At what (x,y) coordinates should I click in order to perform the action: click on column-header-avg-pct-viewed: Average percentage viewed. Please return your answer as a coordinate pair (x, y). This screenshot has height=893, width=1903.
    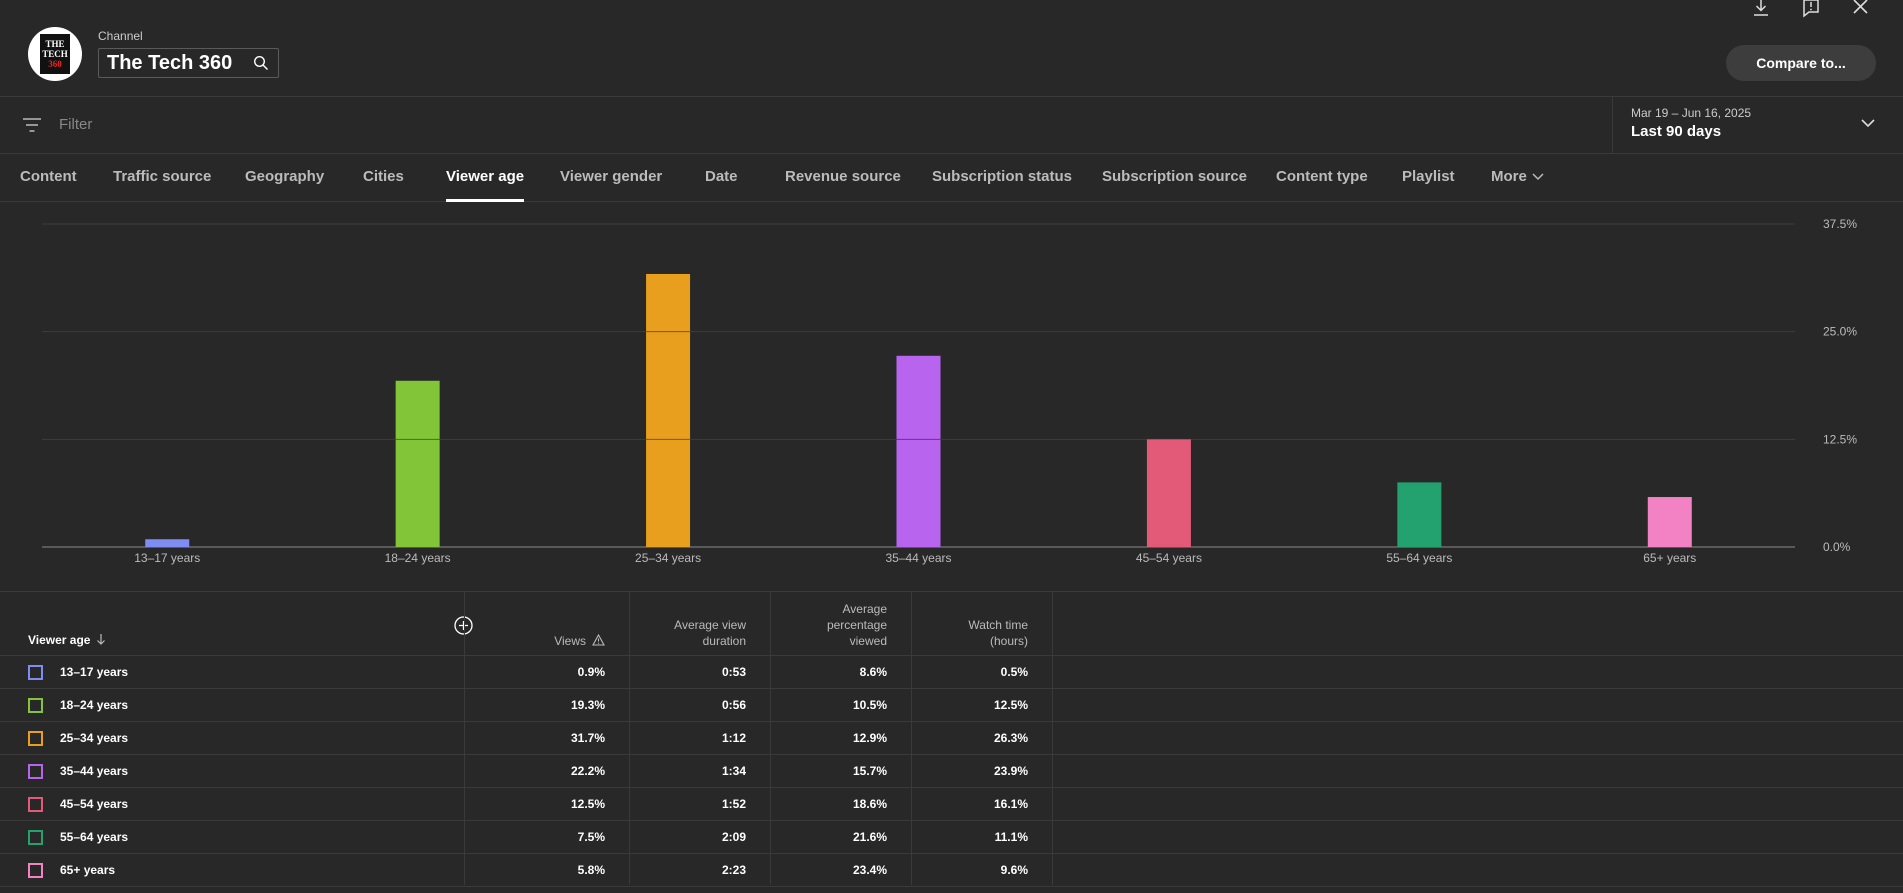
    Looking at the image, I should click on (857, 625).